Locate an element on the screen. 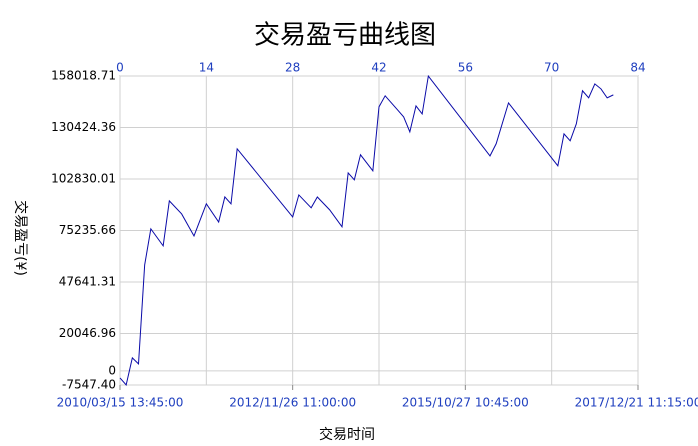 The height and width of the screenshot is (446, 698). bottom-tick-label: 2010/03/15 13:45:00 is located at coordinates (120, 403).